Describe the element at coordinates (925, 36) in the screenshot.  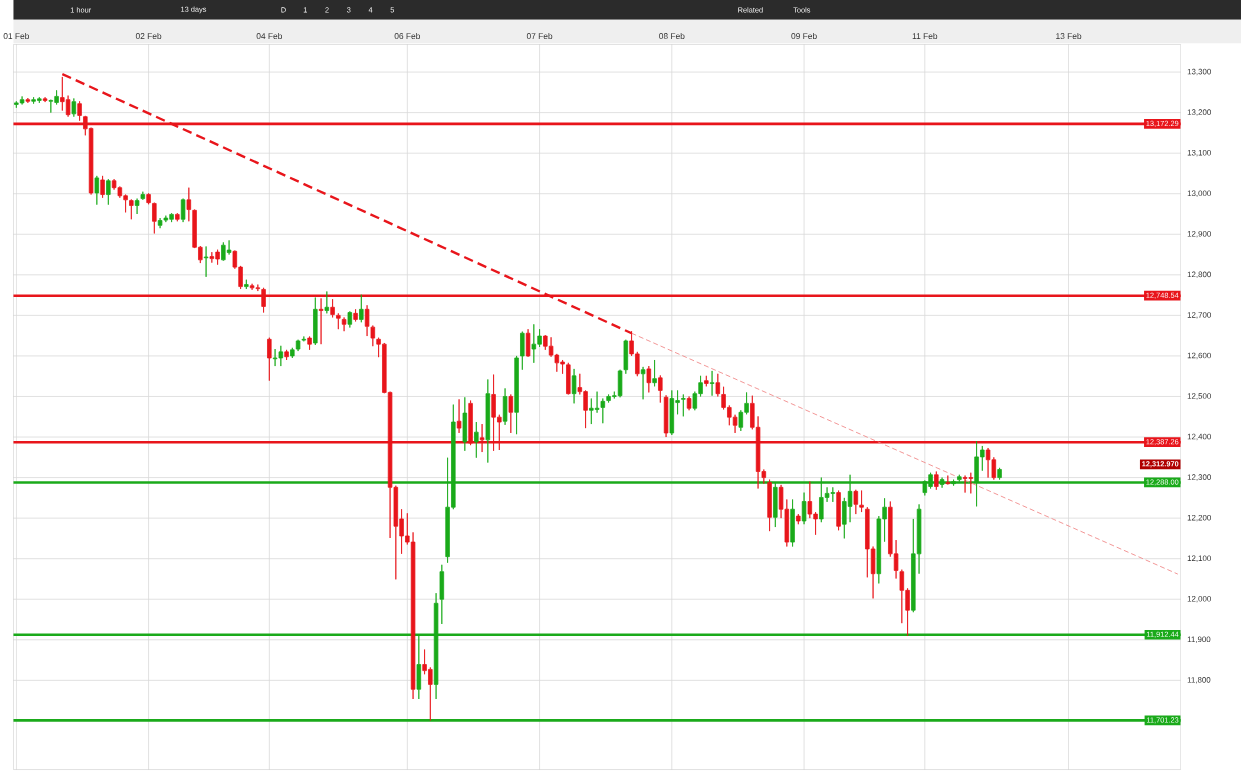
I see `x-tick-label: 11 Feb` at that location.